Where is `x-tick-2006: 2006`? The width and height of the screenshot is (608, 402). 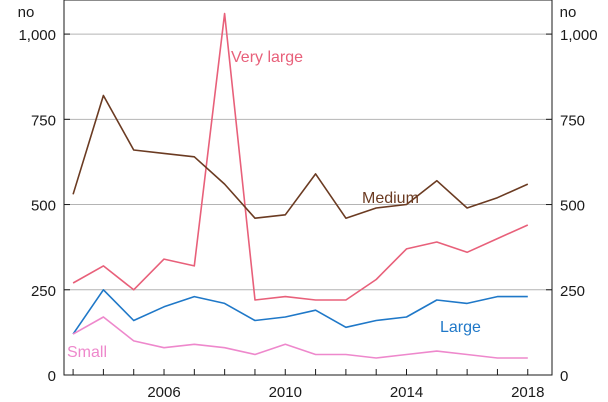 x-tick-2006: 2006 is located at coordinates (163, 392).